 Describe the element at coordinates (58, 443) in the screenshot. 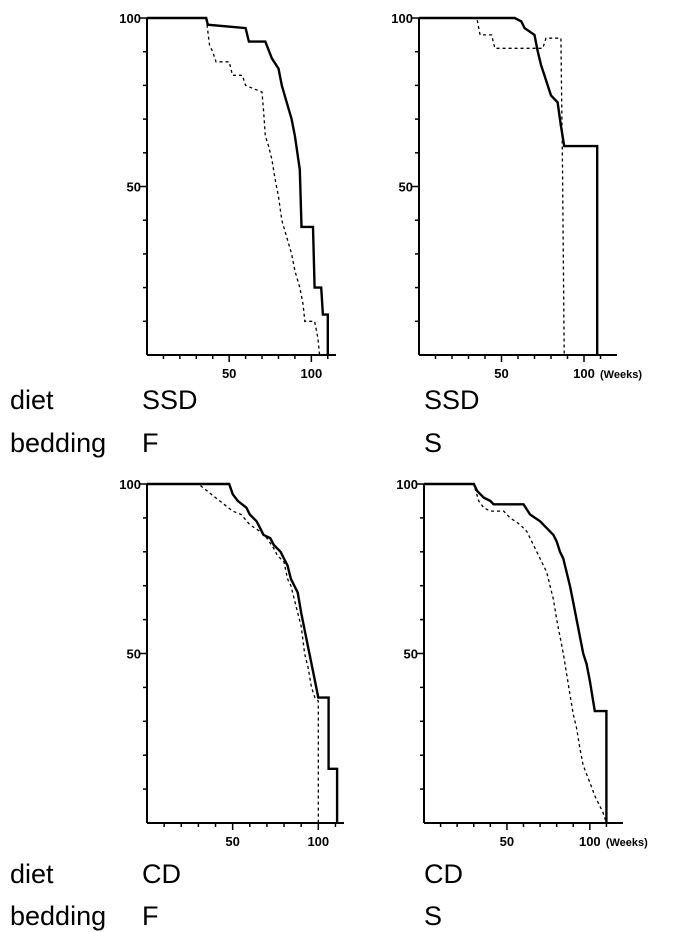

I see `row-label-bedding-top: bedding` at that location.